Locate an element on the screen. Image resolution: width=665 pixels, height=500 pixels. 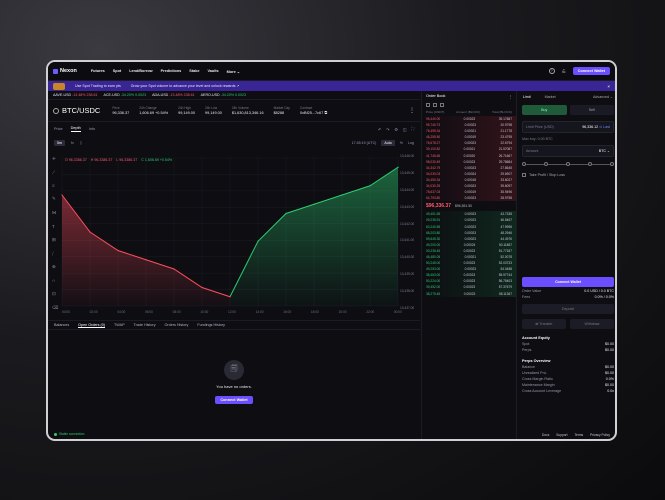
camera-icon: ◫ is located at coordinates (404, 129).